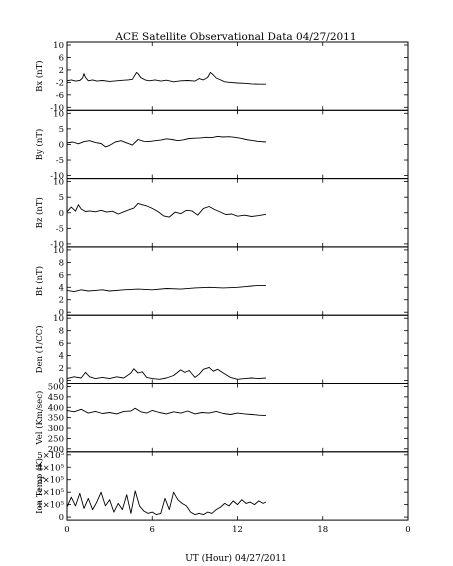 The height and width of the screenshot is (566, 453). I want to click on y-tick-label-bt: 8, so click(61, 263).